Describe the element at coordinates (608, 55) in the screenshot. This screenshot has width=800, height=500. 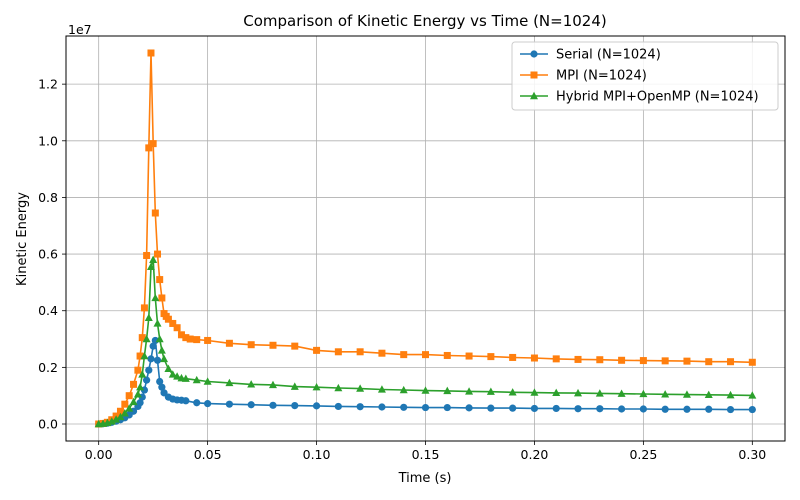
I see `legend-entry: Serial (N=1024)` at that location.